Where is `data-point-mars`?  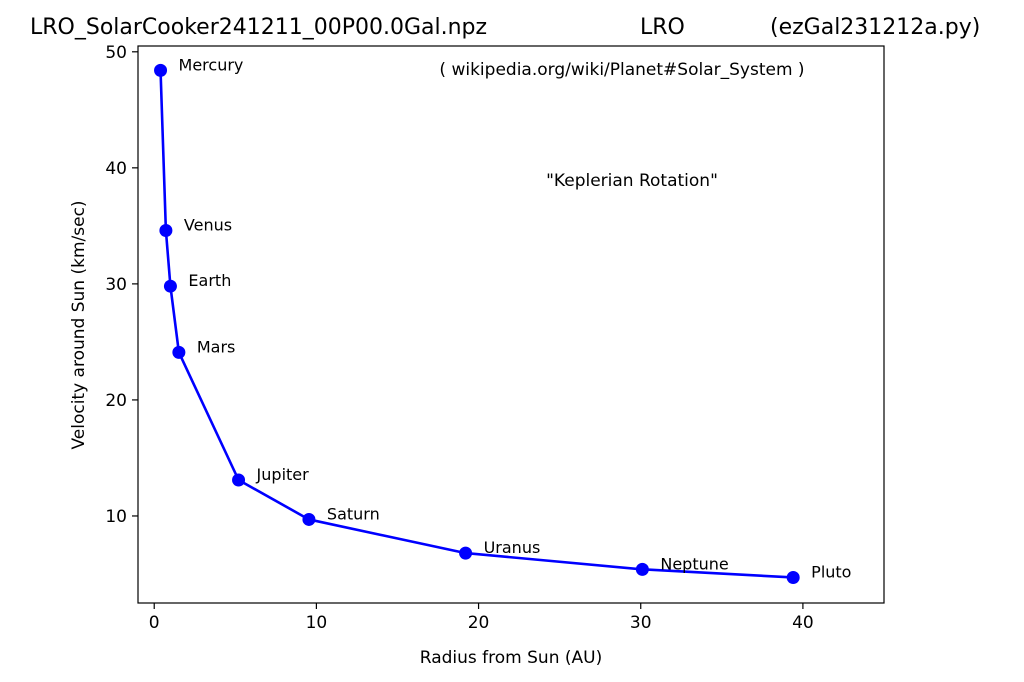
data-point-mars is located at coordinates (179, 352).